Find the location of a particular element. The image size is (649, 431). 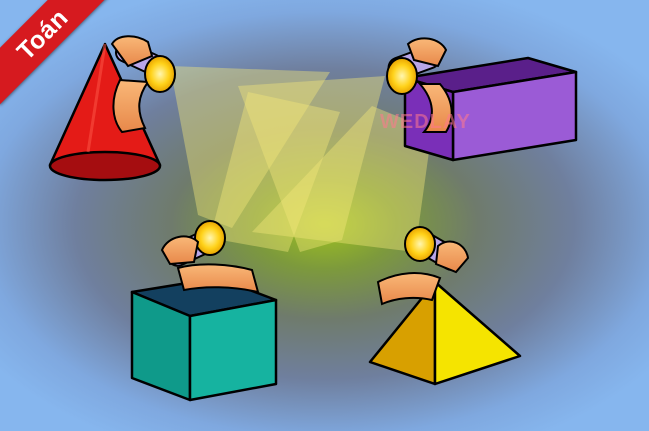

pyramid-shape is located at coordinates (445, 333).